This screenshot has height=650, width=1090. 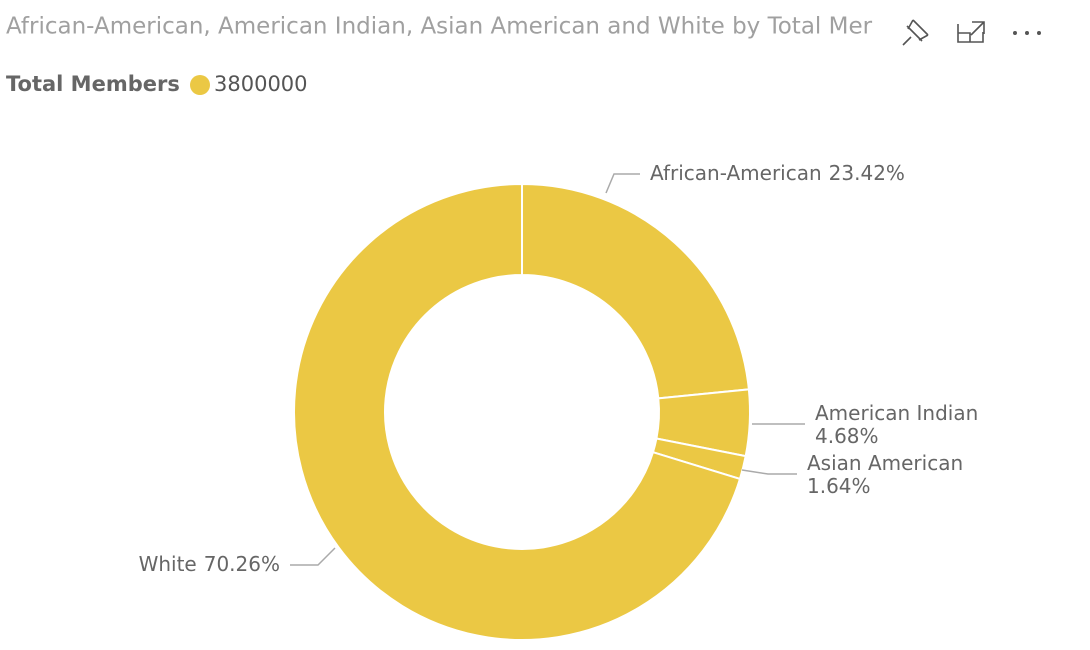 I want to click on legend-title: Total Members, so click(x=93, y=84).